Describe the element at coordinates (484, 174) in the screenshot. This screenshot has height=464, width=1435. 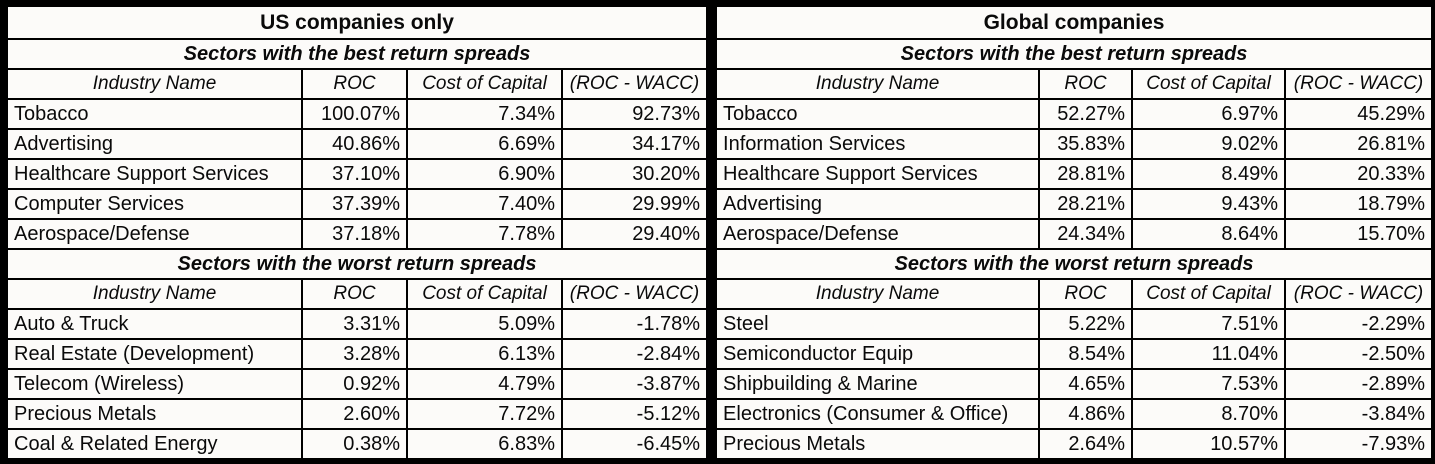
I see `cost-of-capital-cell: 6.90%` at that location.